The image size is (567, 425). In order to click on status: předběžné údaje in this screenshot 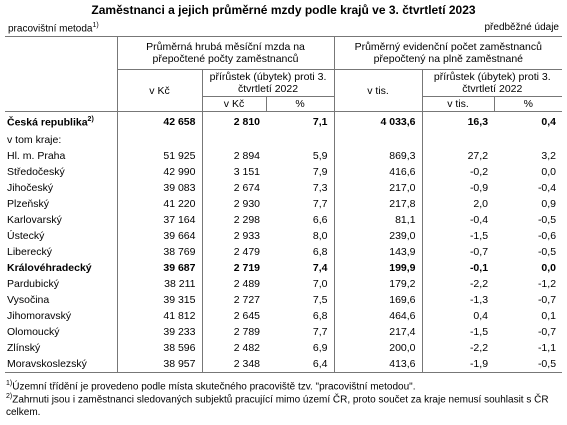, I will do `click(521, 27)`.